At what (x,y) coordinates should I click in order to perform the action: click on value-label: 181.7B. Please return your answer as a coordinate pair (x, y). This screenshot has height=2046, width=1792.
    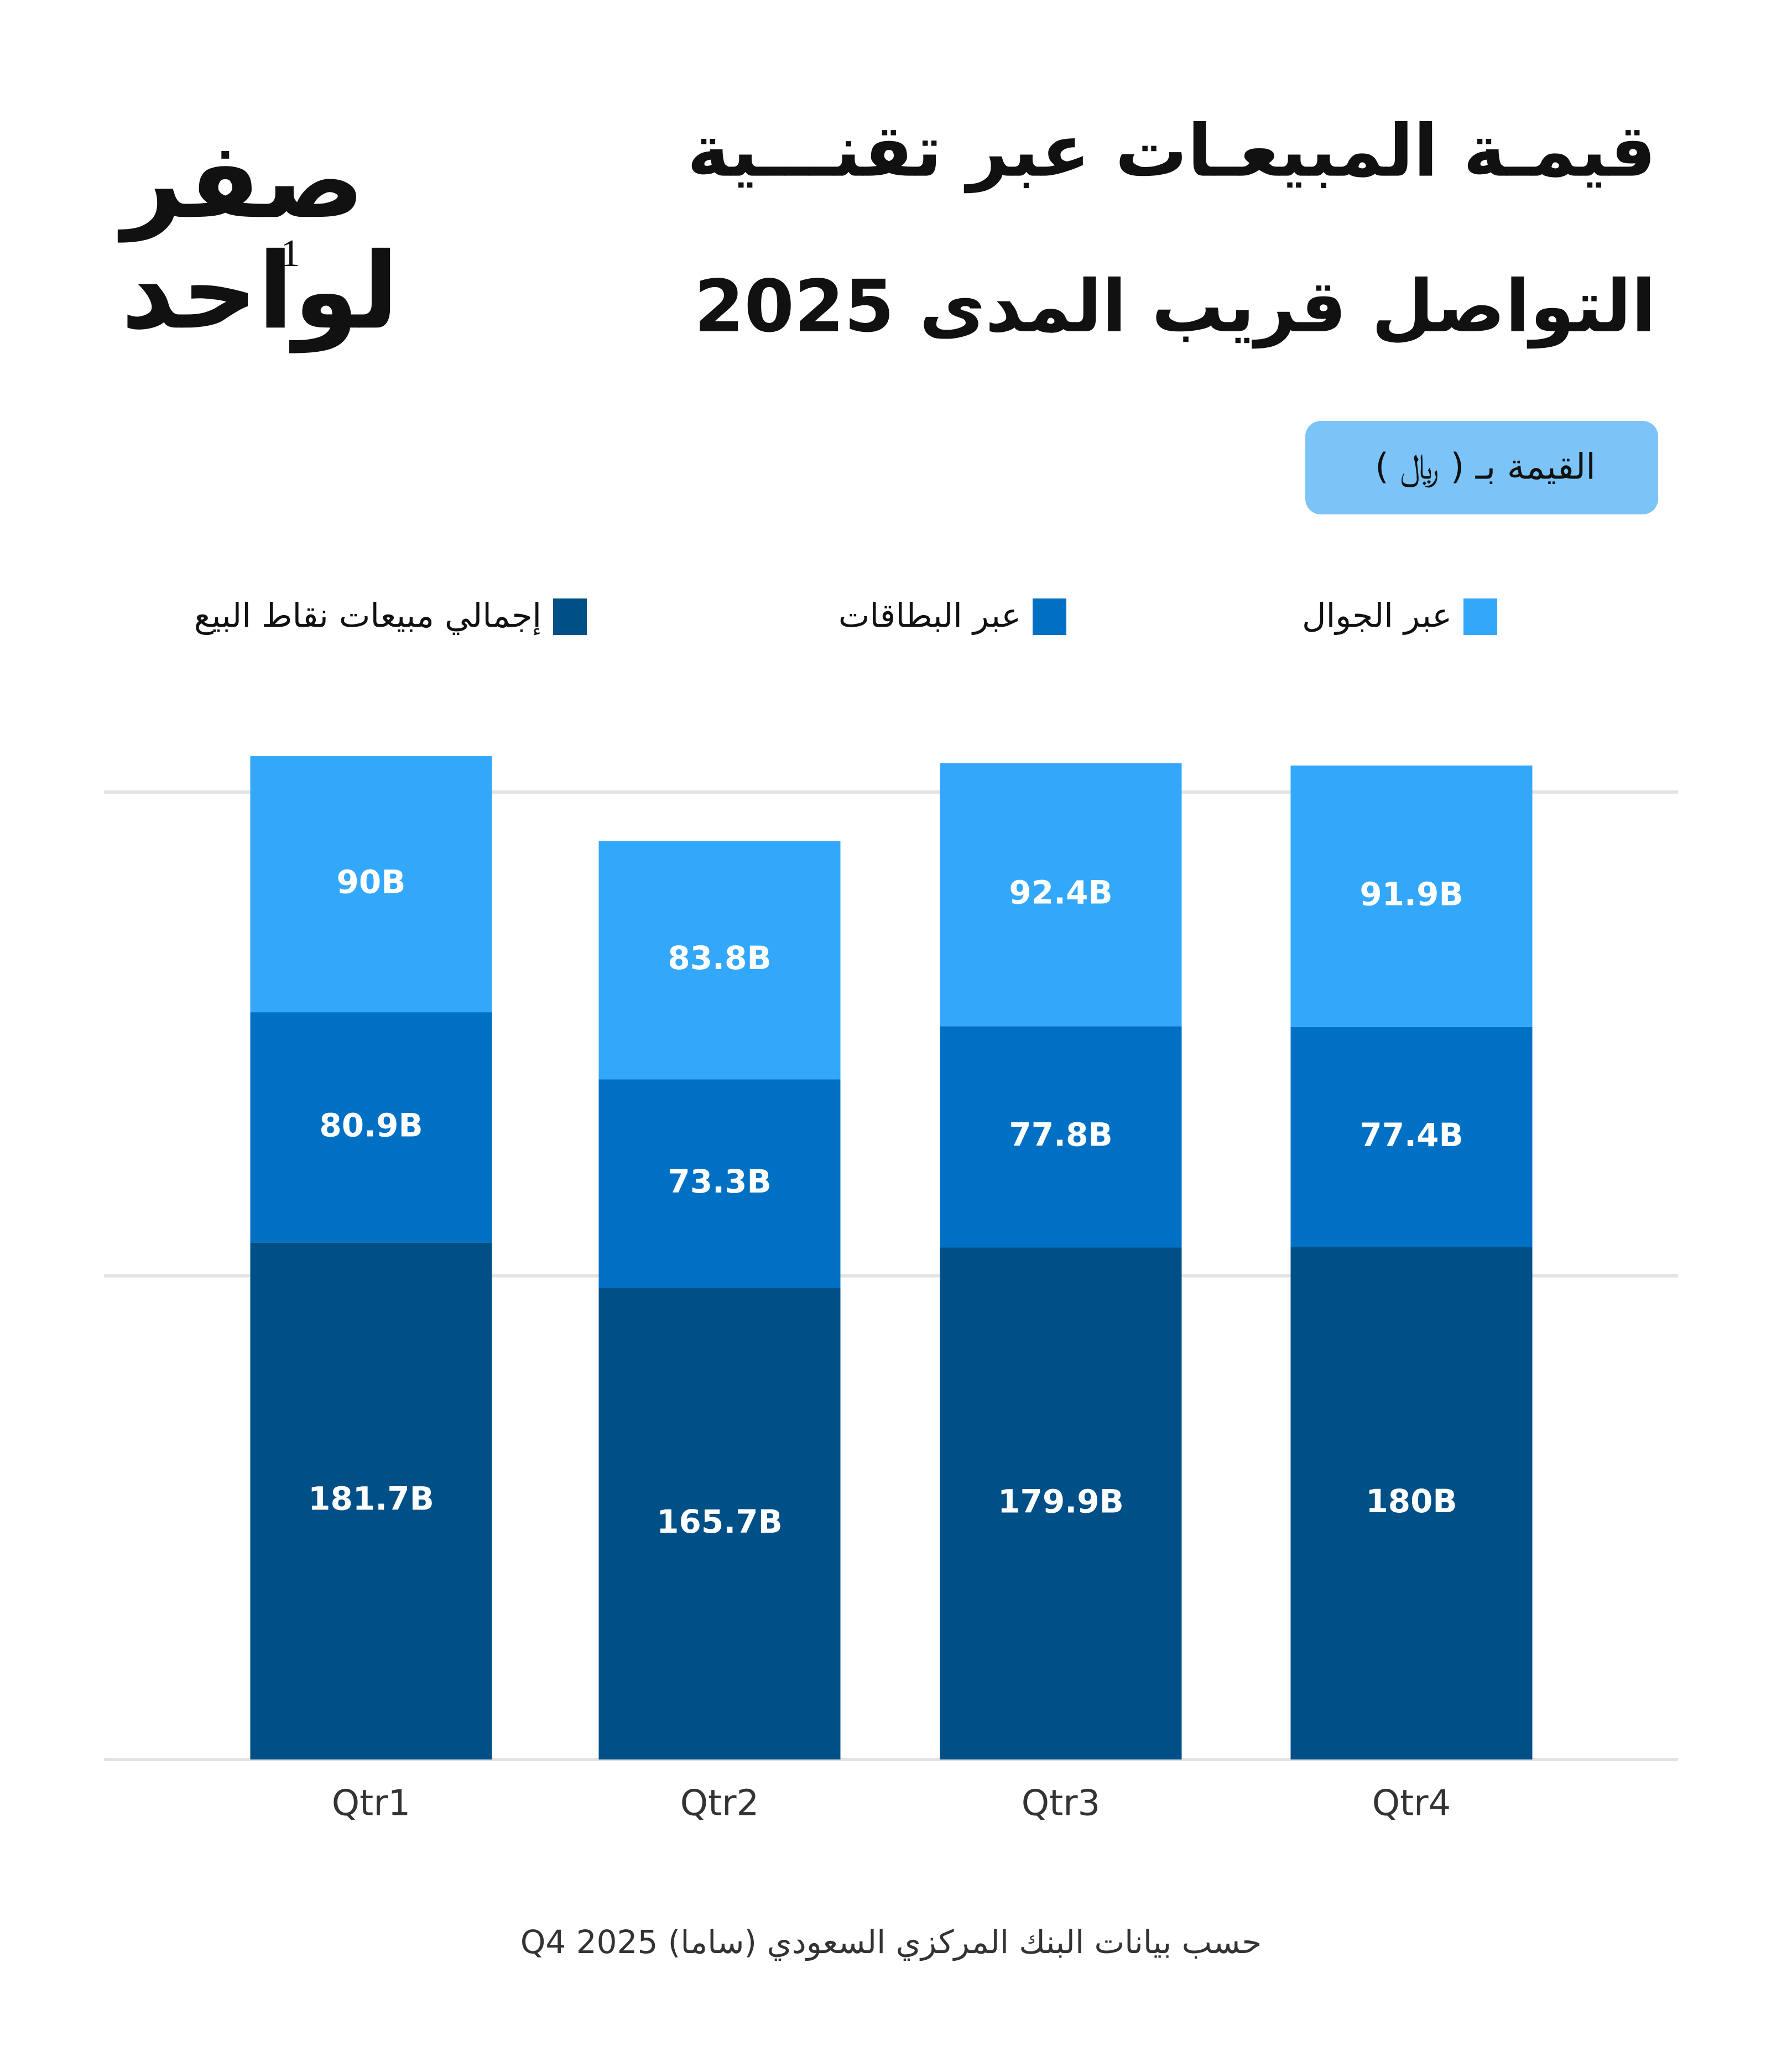
    Looking at the image, I should click on (371, 1499).